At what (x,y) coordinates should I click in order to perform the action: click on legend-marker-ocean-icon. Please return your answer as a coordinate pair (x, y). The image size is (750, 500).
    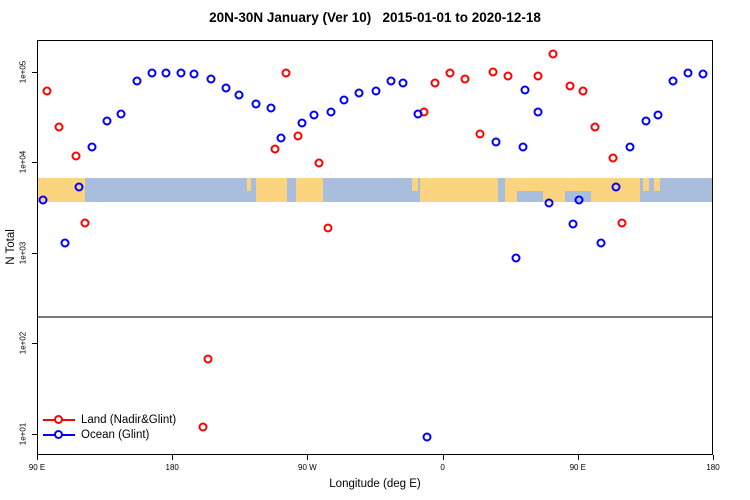
    Looking at the image, I should click on (59, 434).